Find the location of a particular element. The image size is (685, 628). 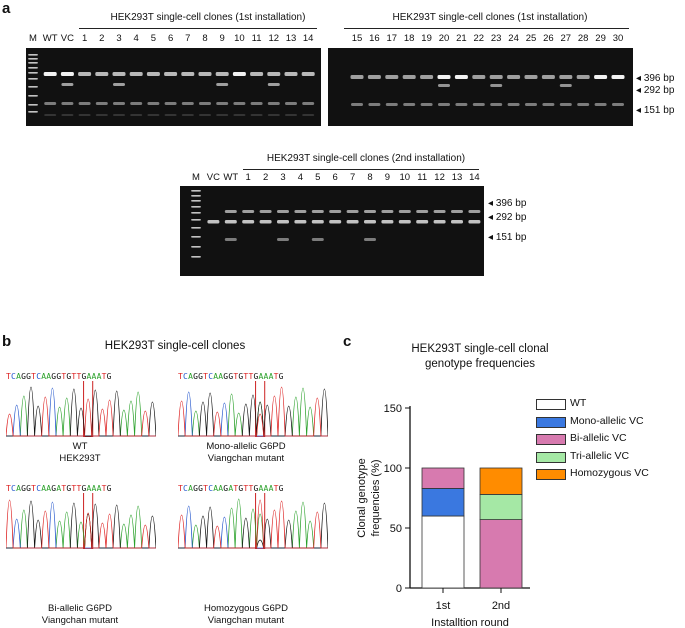

gel2-lane-label: 30 is located at coordinates (618, 38).